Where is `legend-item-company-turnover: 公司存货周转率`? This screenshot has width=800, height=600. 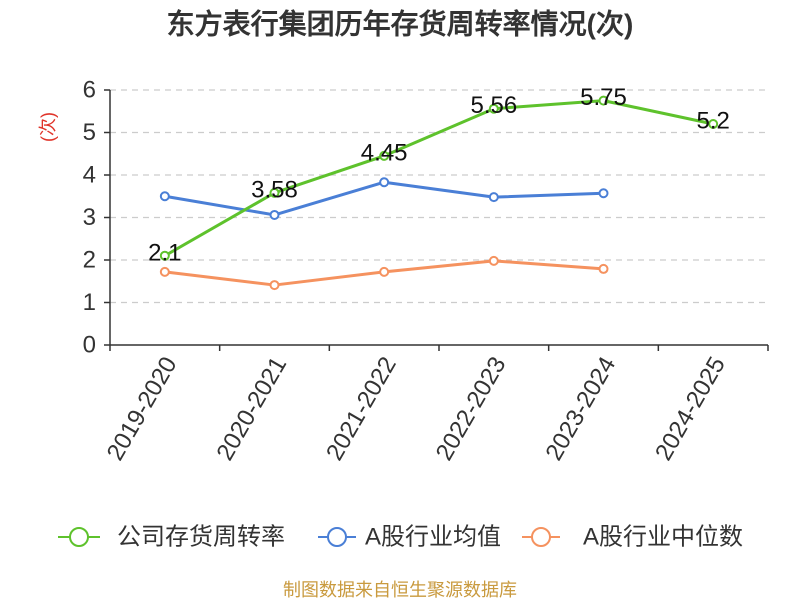
legend-item-company-turnover: 公司存货周转率 is located at coordinates (171, 537).